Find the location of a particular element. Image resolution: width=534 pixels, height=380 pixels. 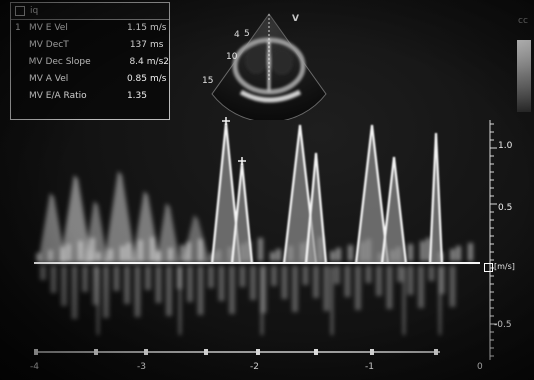

time-tick-label: -1 is located at coordinates (369, 367).